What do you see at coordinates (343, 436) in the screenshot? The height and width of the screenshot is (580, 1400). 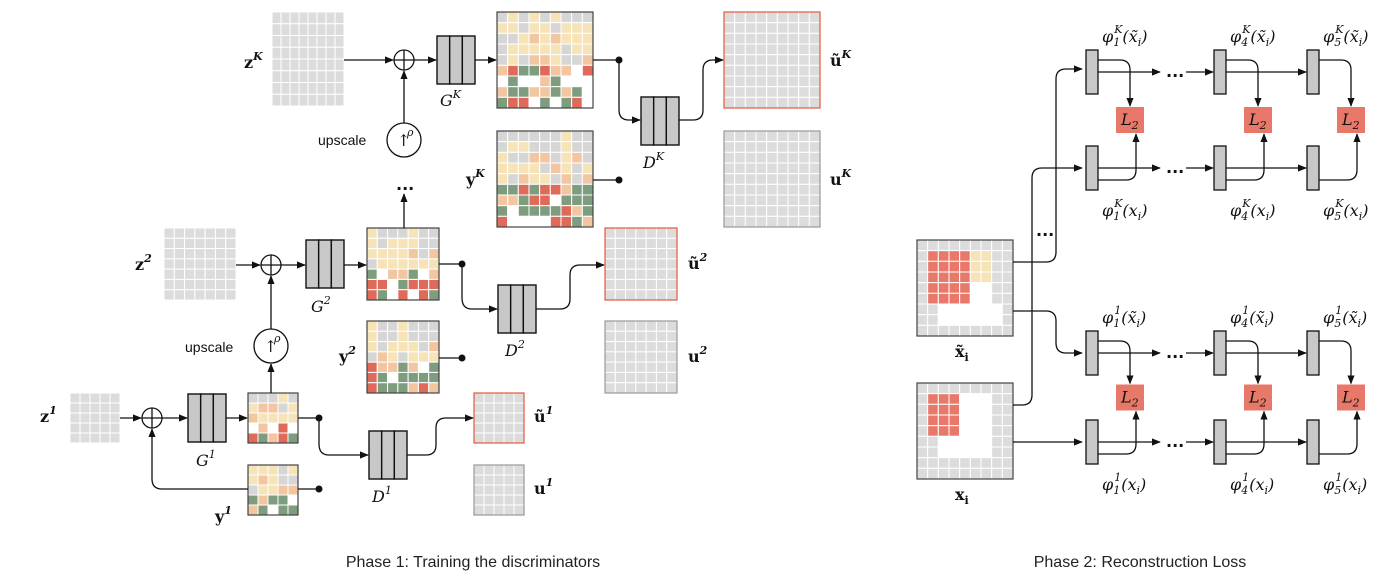 I see `wire-tap1-D1` at bounding box center [343, 436].